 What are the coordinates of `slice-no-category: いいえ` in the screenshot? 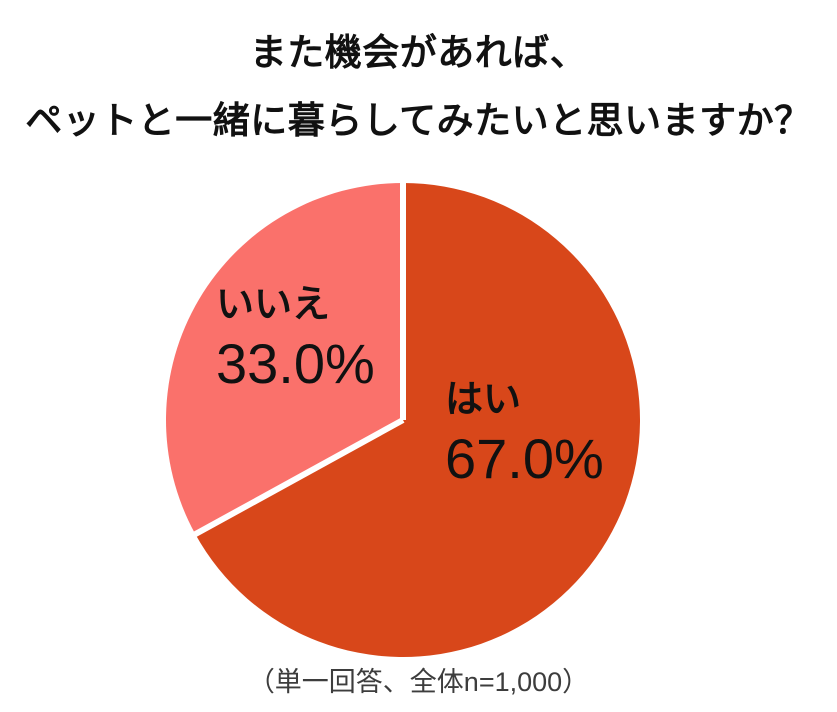 It's located at (273, 305).